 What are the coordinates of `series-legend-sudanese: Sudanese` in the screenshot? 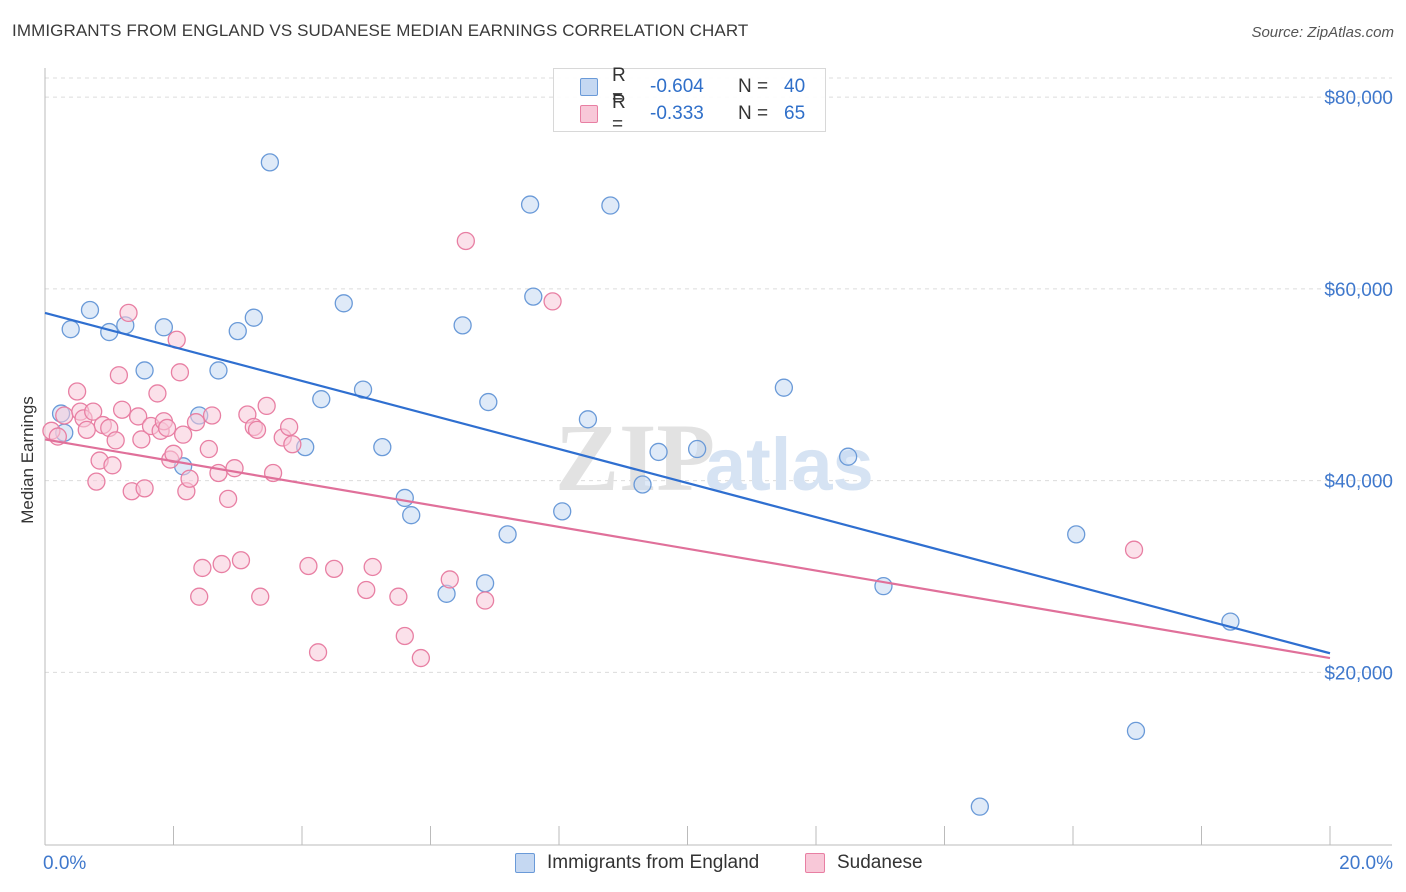 It's located at (864, 863).